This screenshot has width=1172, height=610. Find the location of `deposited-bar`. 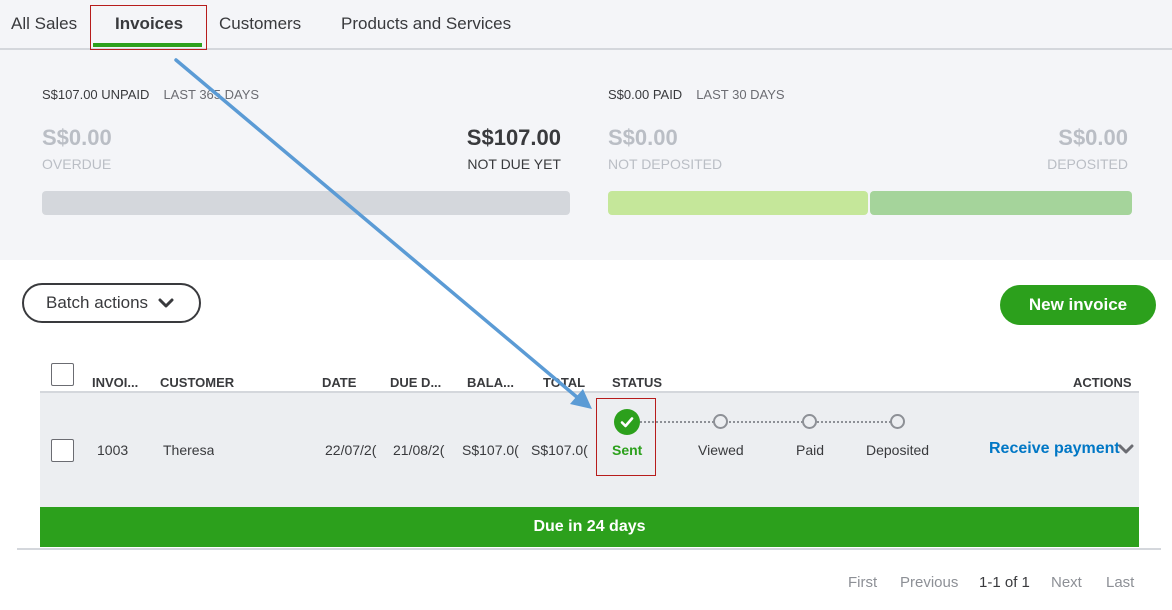

deposited-bar is located at coordinates (1001, 203).